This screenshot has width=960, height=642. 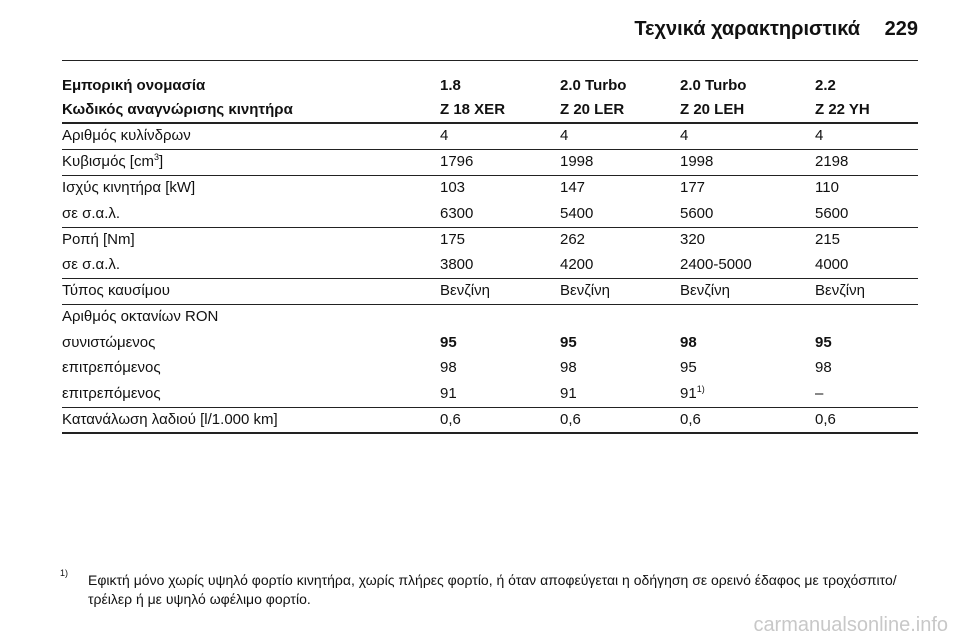 What do you see at coordinates (108, 161) in the screenshot?
I see `text: Κυβισμός [cm` at bounding box center [108, 161].